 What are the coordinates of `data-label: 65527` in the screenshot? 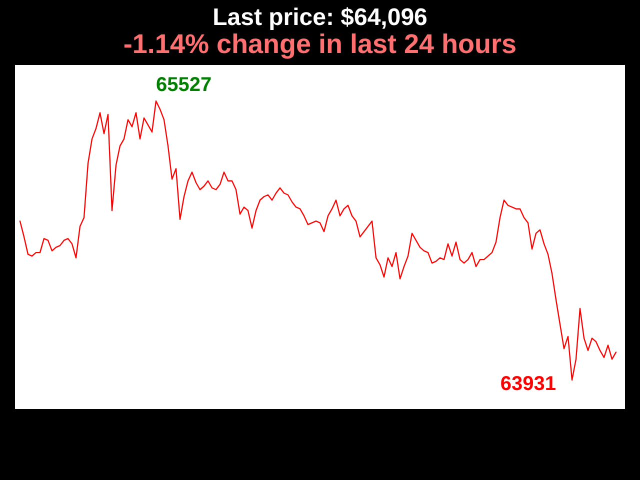 It's located at (184, 85).